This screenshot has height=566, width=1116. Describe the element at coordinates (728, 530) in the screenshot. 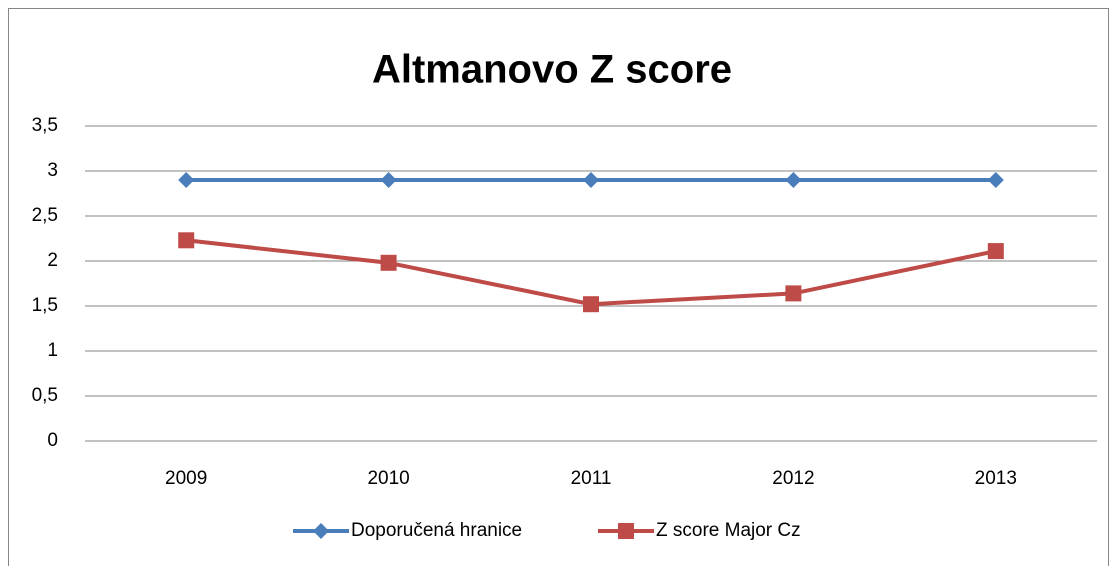

I see `legend-label: Z score Major Cz` at that location.